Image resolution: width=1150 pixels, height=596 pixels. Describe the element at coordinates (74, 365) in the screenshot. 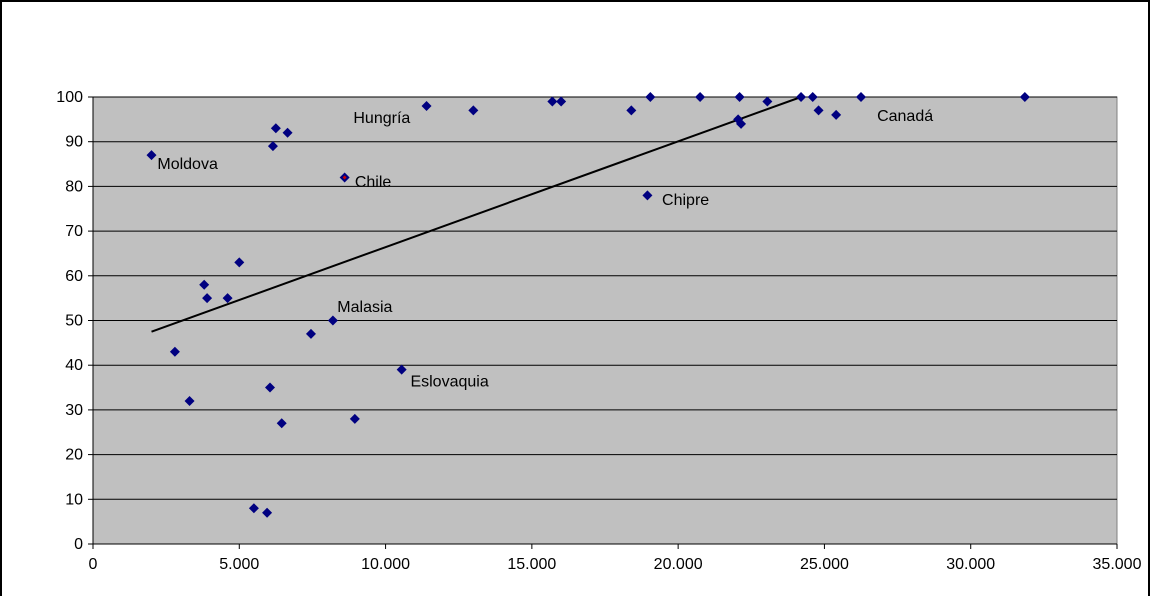

I see `y-tick-label: 40` at that location.